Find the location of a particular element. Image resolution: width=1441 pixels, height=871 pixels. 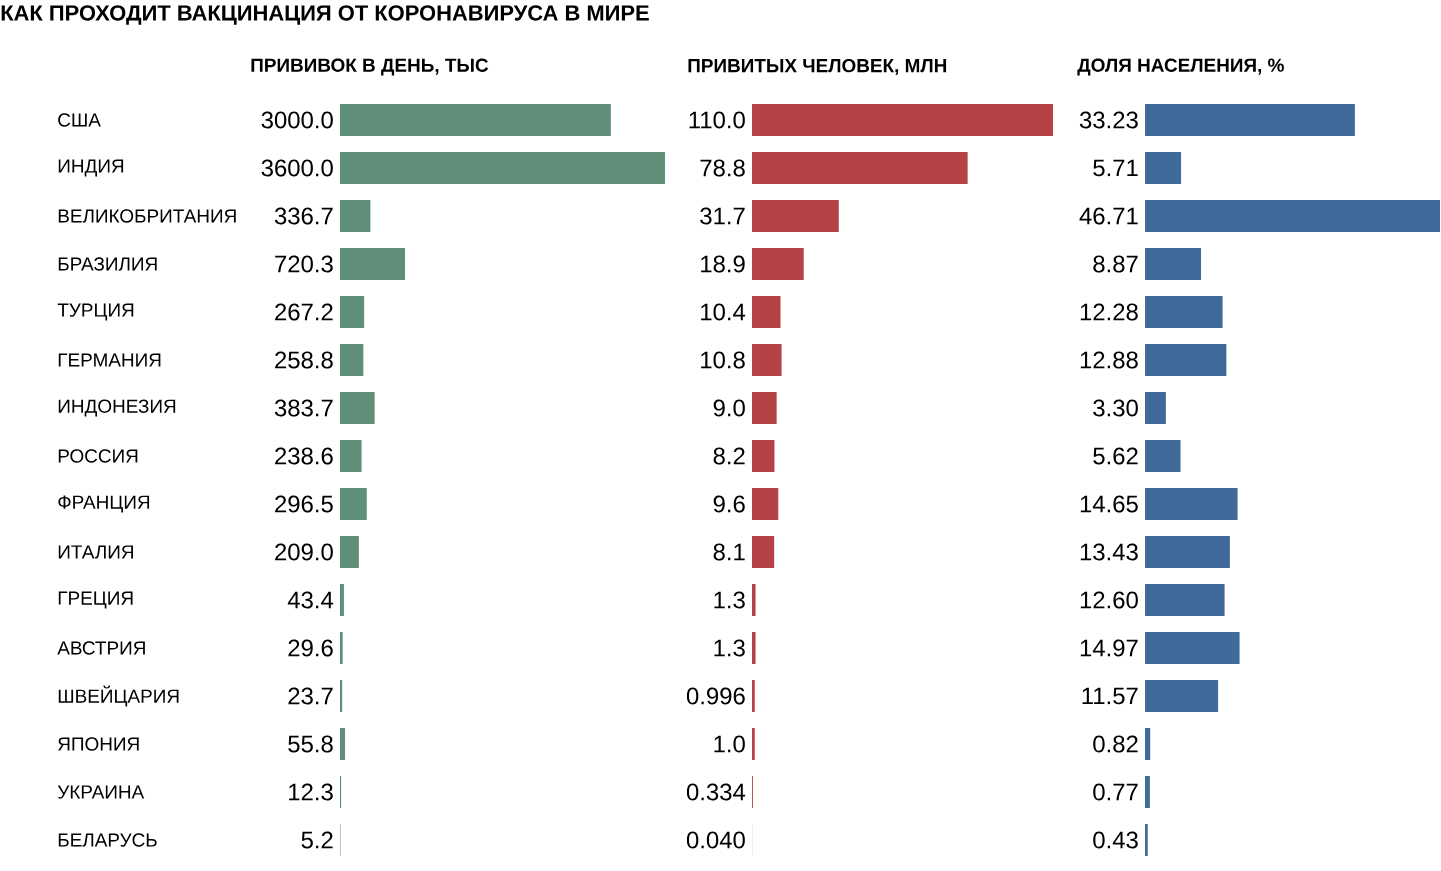

data-label: 296.5 is located at coordinates (304, 504).